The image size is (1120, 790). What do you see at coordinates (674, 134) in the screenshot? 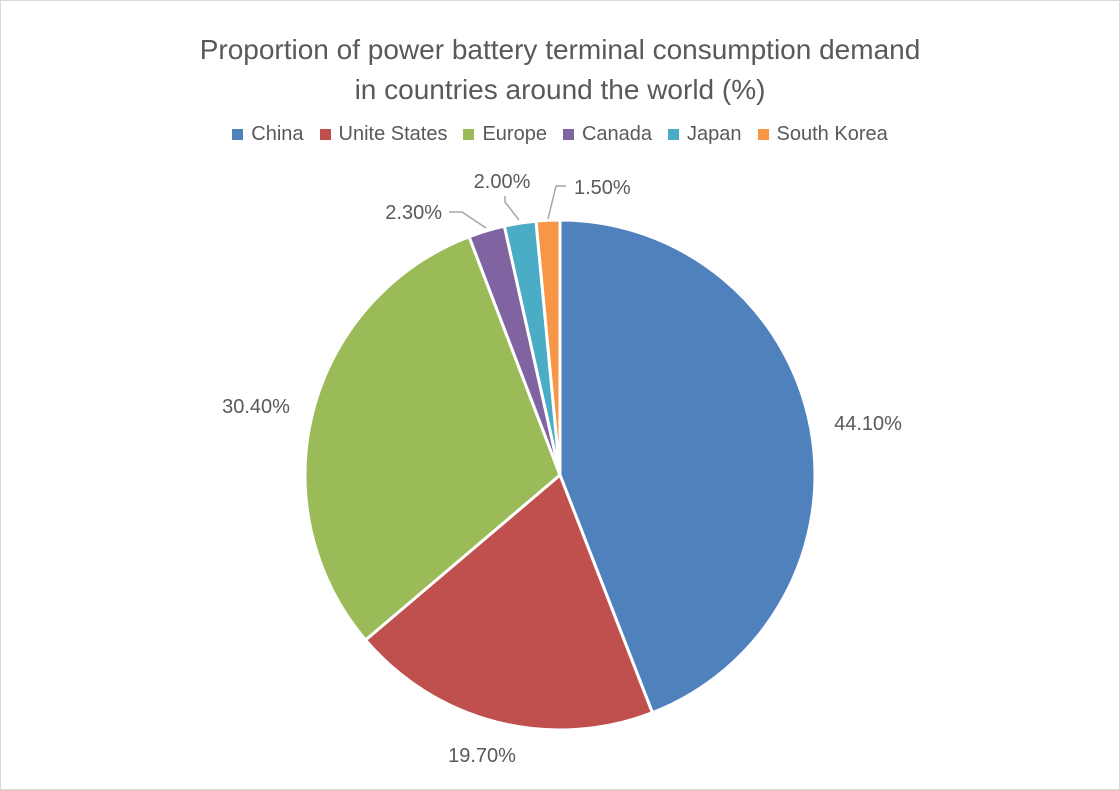
I see `legend-swatch-japan` at bounding box center [674, 134].